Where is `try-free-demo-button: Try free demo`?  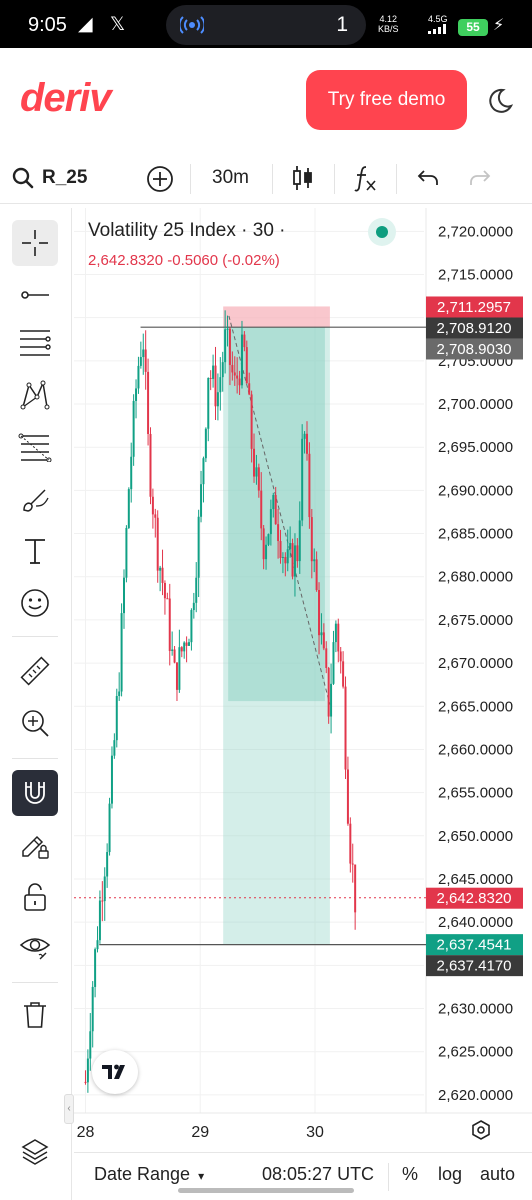
try-free-demo-button: Try free demo is located at coordinates (386, 100).